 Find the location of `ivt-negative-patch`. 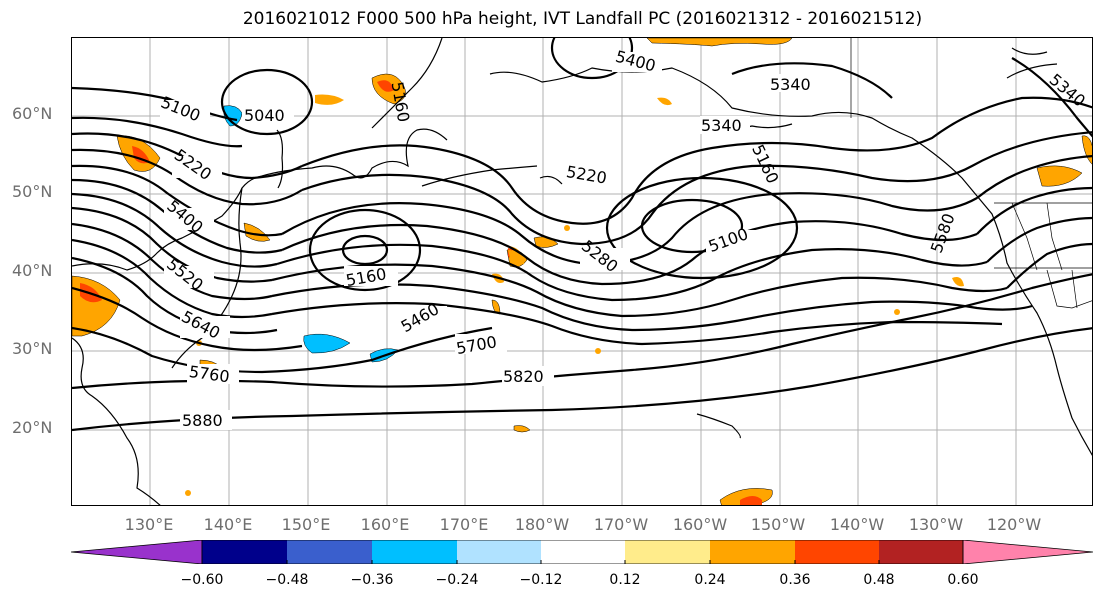

ivt-negative-patch is located at coordinates (327, 343).